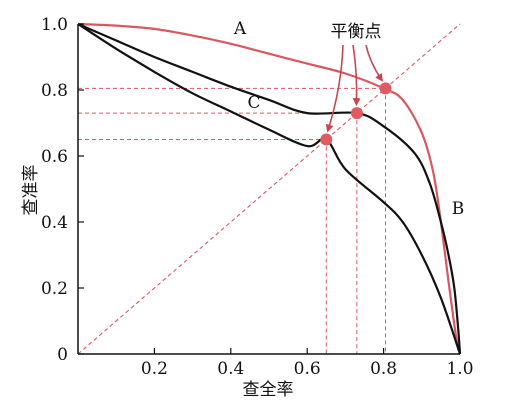  I want to click on y-tick-label: 0, so click(62, 355).